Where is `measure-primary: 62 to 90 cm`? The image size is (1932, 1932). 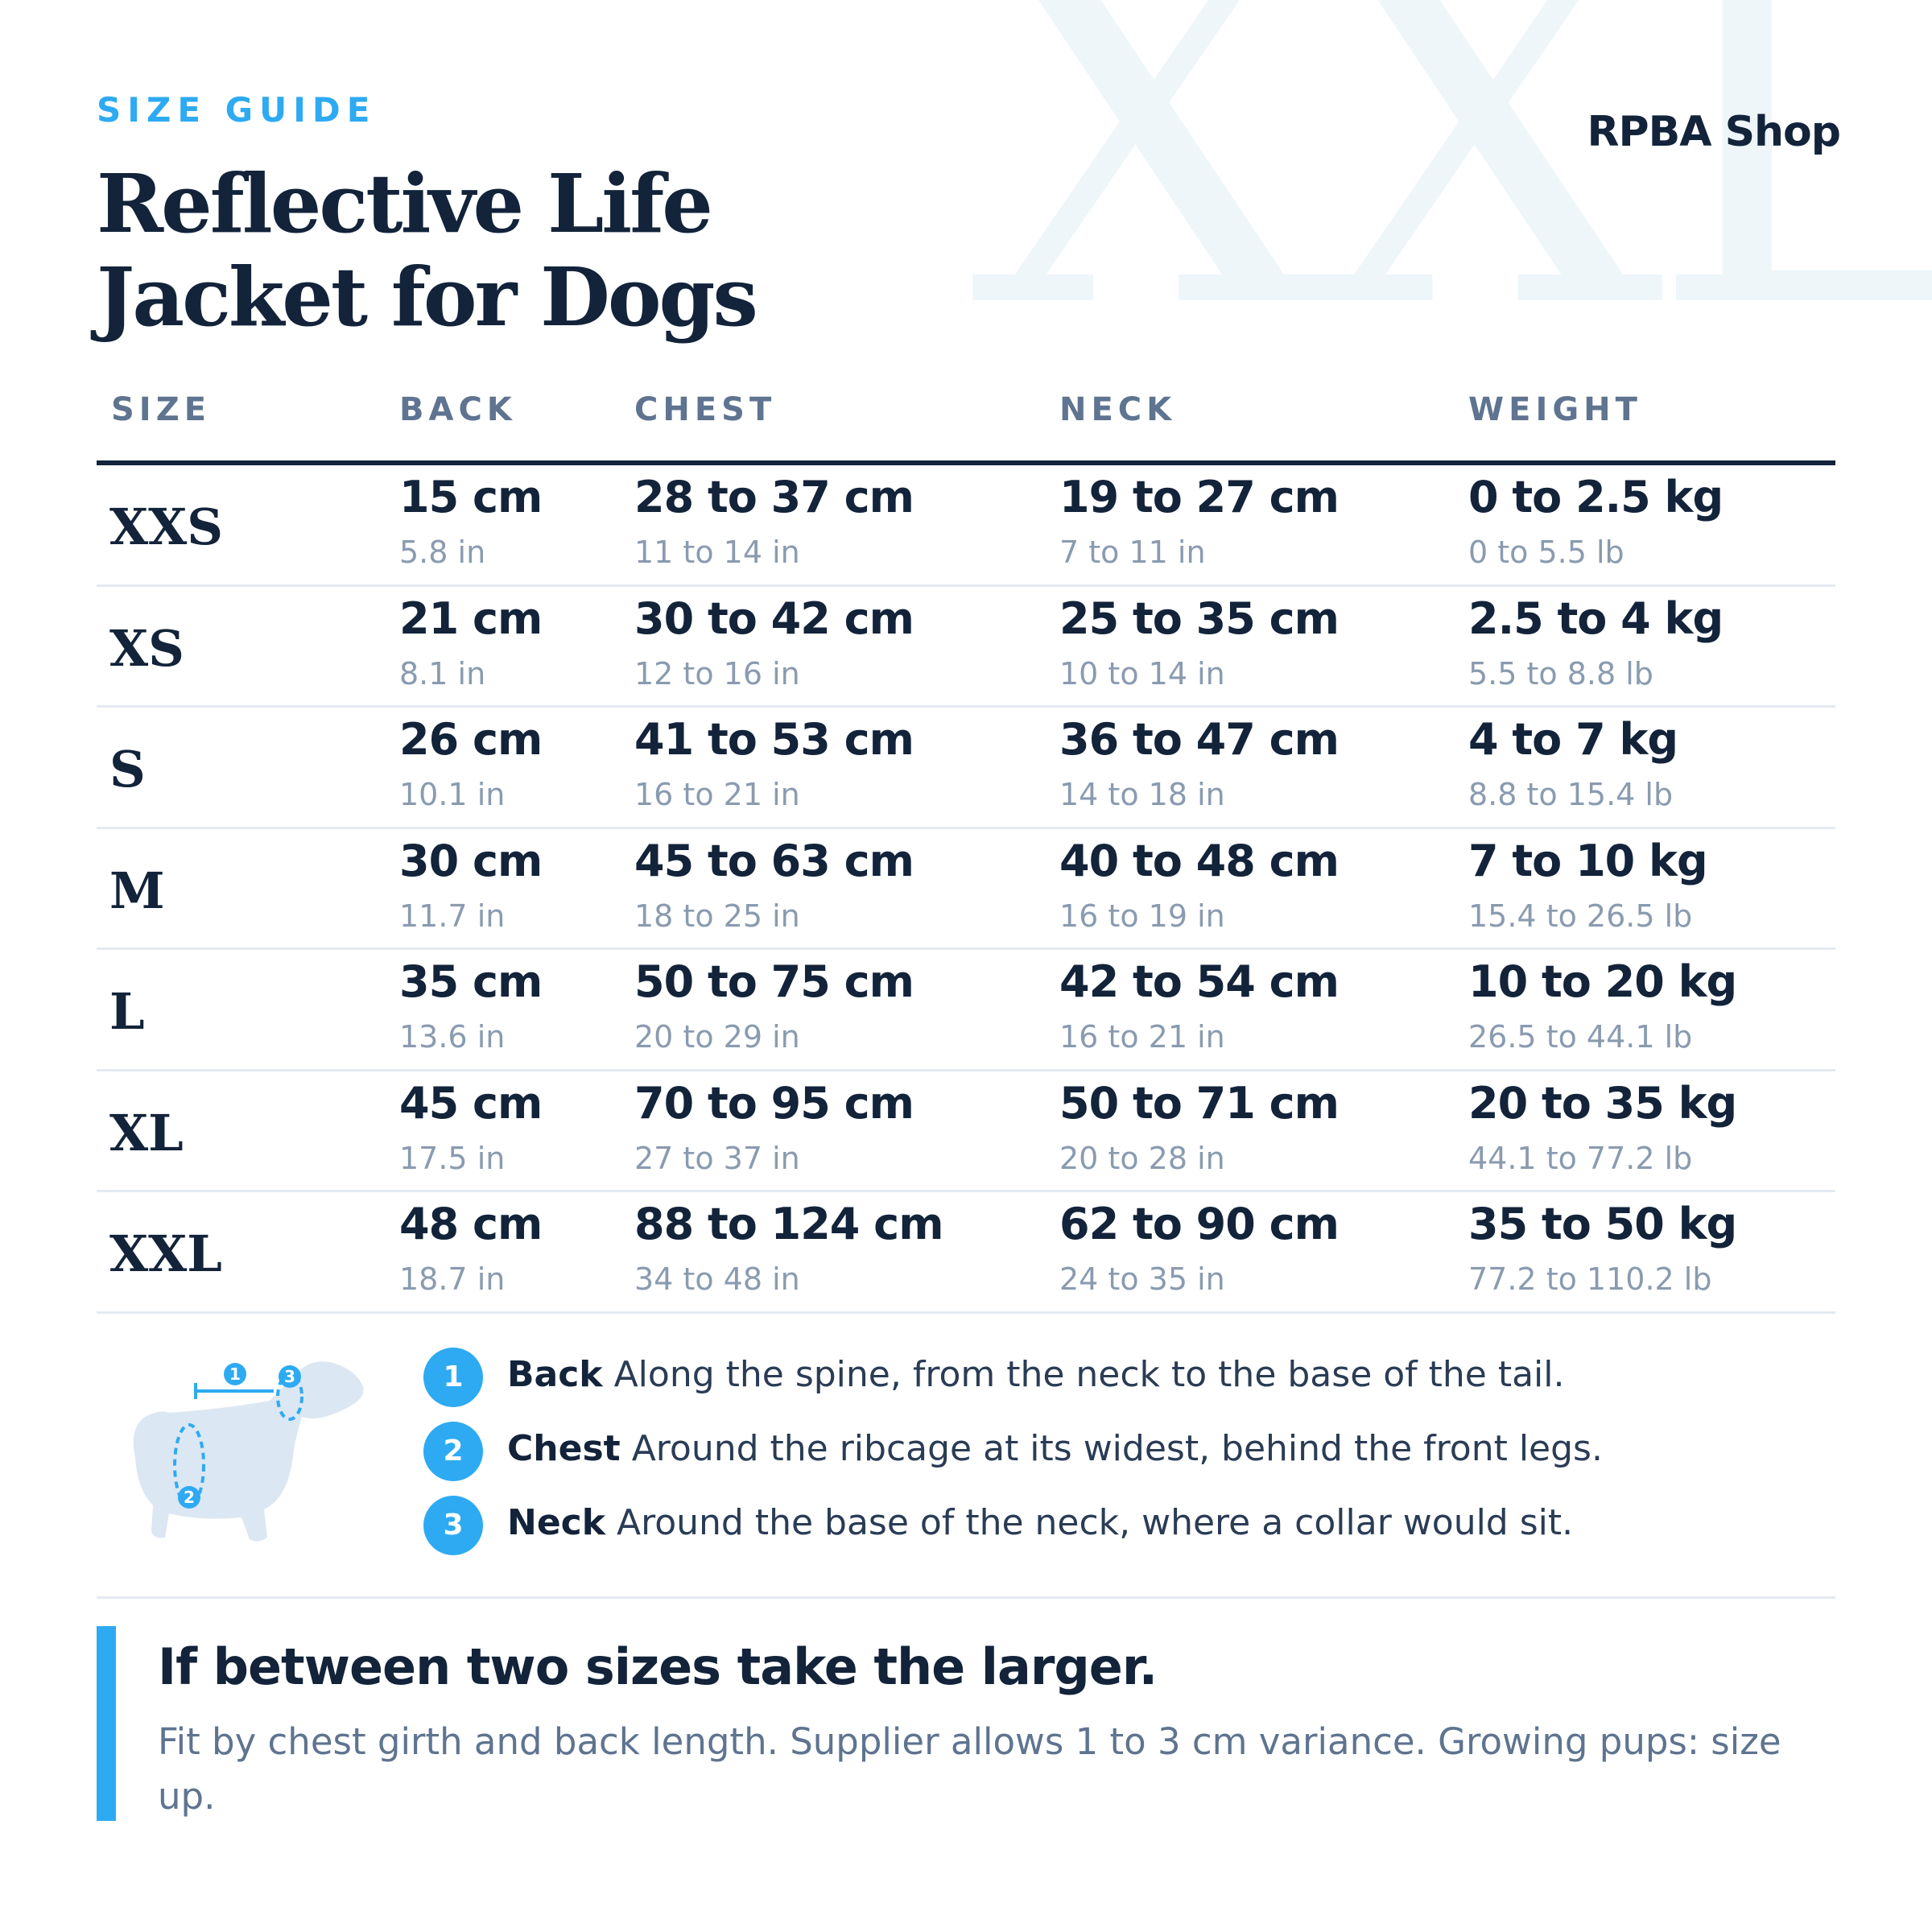
measure-primary: 62 to 90 cm is located at coordinates (1199, 1224).